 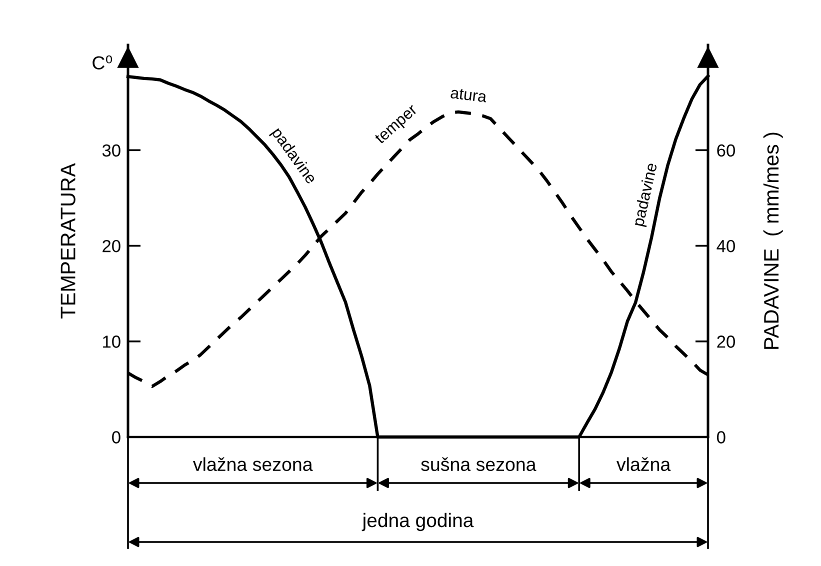 What do you see at coordinates (725, 246) in the screenshot?
I see `y2-tick-label: 40` at bounding box center [725, 246].